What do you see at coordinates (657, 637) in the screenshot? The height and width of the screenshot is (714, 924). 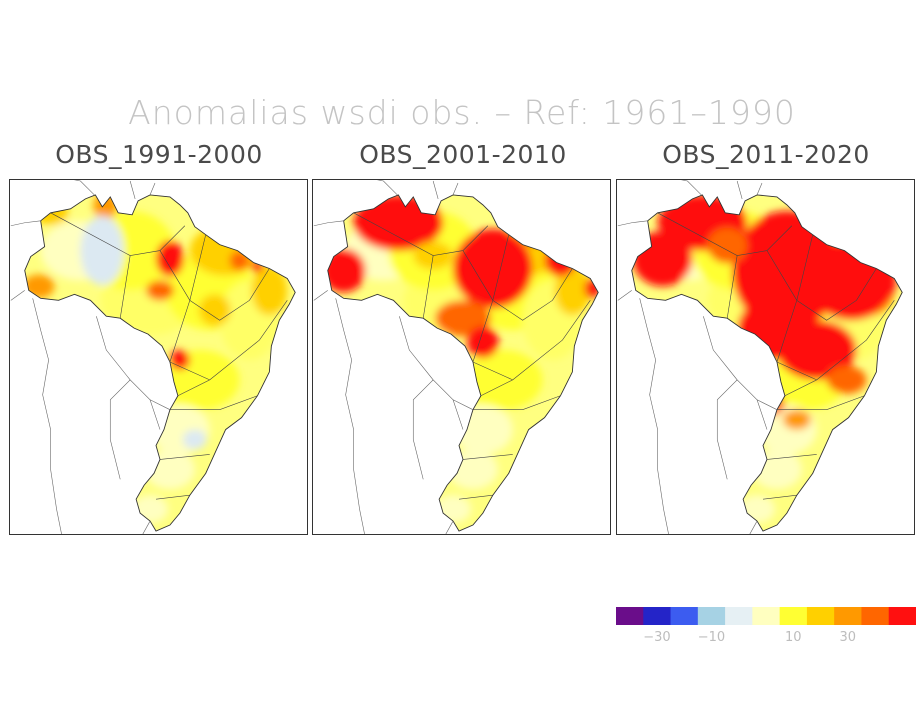 I see `colorbar-tick-label: −30` at bounding box center [657, 637].